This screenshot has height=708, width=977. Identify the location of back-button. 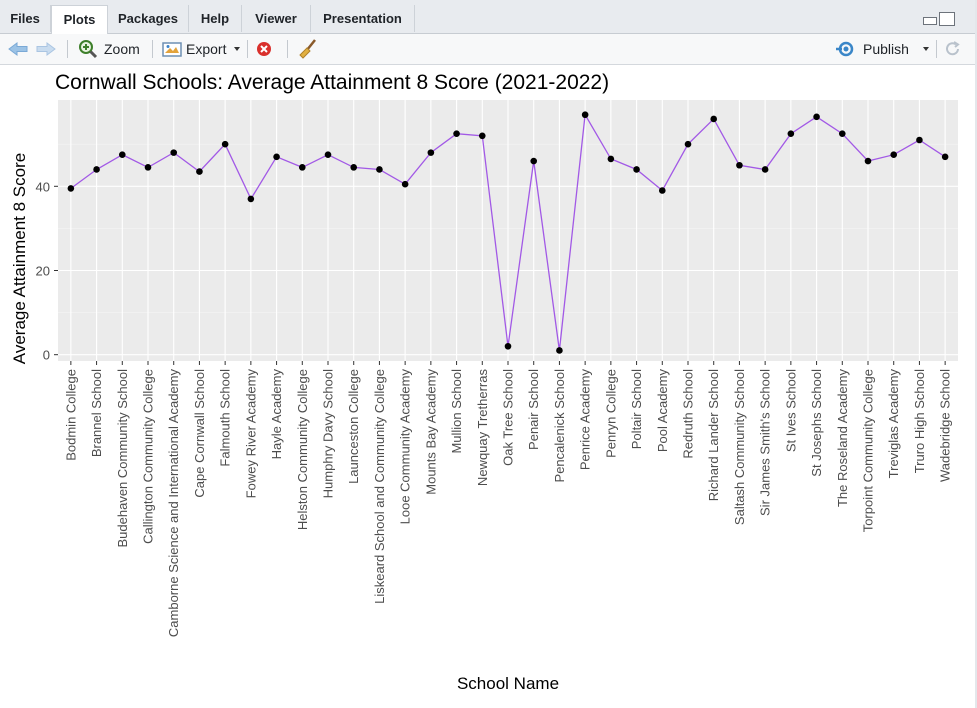
(18, 49).